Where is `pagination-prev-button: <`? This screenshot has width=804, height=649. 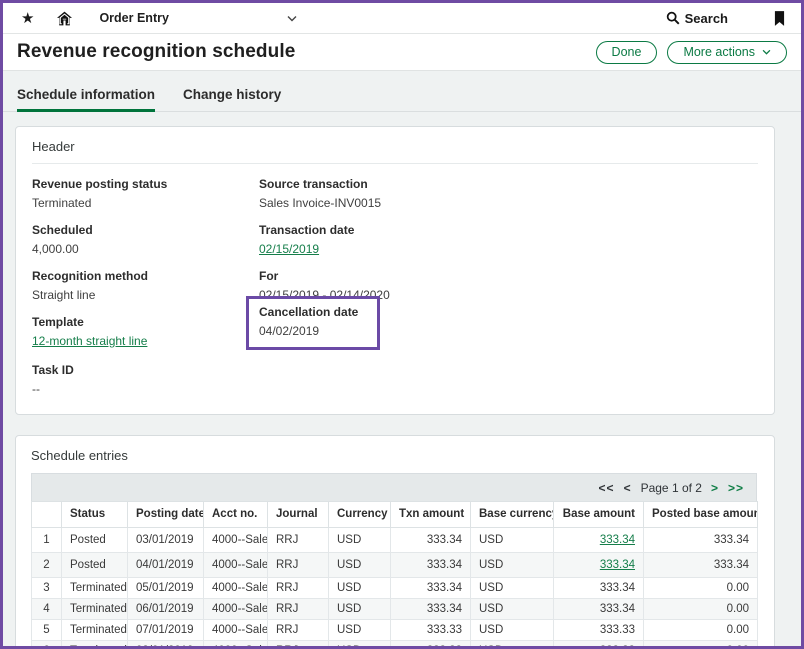 pagination-prev-button: < is located at coordinates (627, 487).